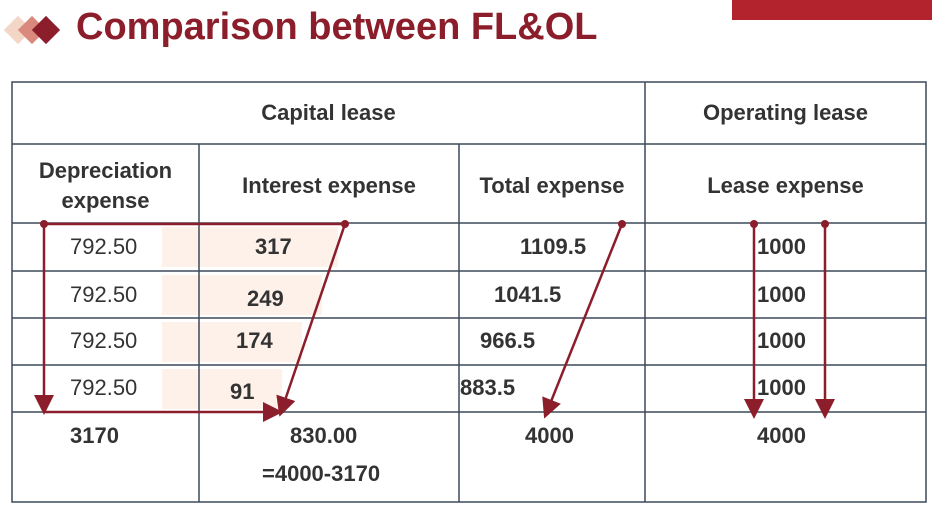 This screenshot has width=940, height=532. Describe the element at coordinates (242, 391) in the screenshot. I see `table-cell: 91` at that location.